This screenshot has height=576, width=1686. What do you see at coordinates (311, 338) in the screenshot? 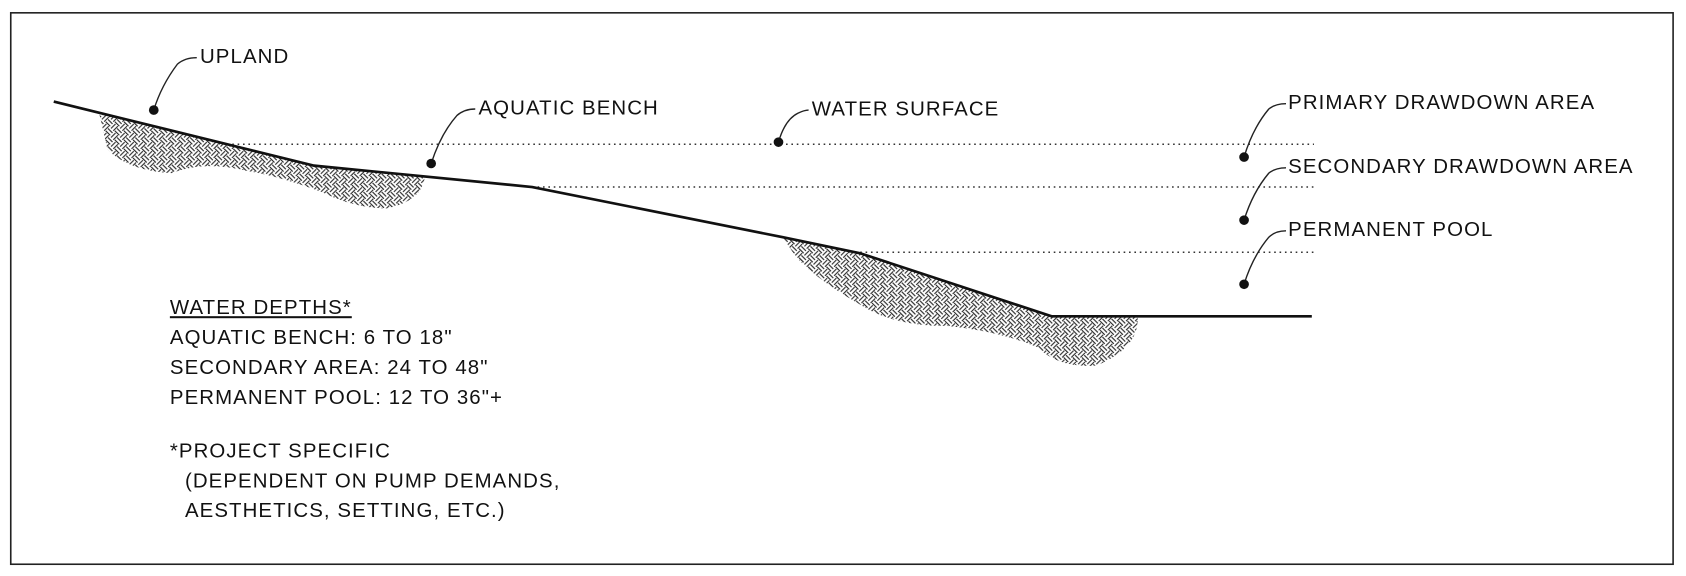
I see `note-line: AQUATIC BENCH: 6 TO 18"` at bounding box center [311, 338].